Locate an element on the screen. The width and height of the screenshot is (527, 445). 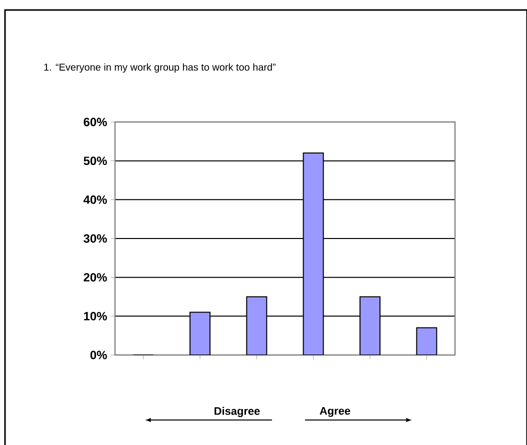
chart-title: 1. “Everyone in my work group has to work too hard” is located at coordinates (160, 68).